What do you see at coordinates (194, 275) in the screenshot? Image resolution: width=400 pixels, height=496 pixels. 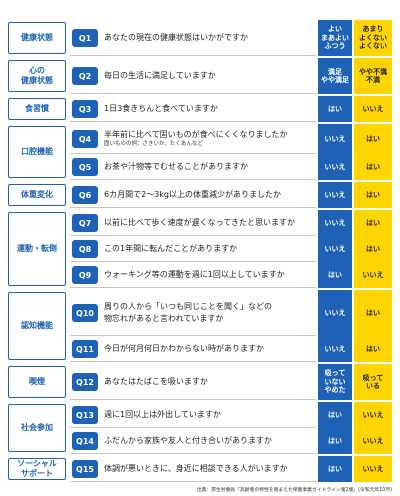 I see `question-line: ウォーキング等の運動を週に1回以上していますか` at bounding box center [194, 275].